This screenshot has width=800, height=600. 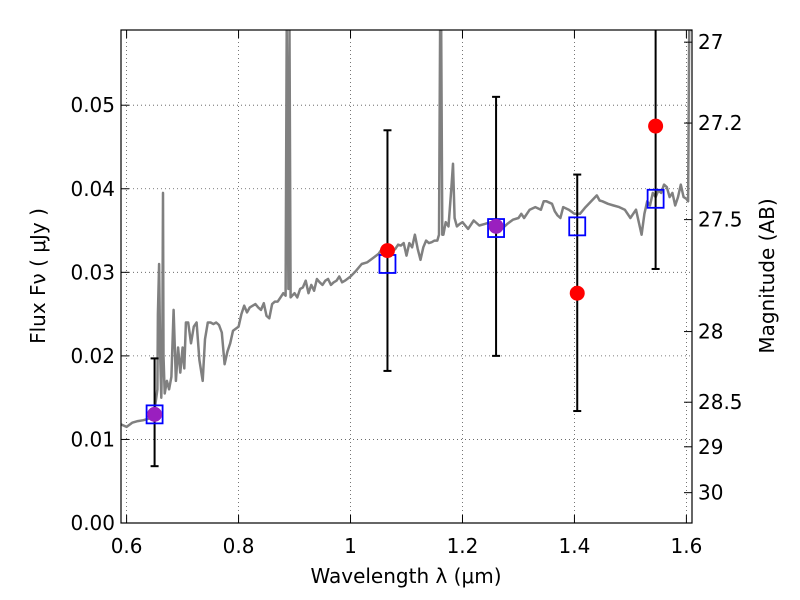 What do you see at coordinates (92, 523) in the screenshot?
I see `y-tick-label: 0.00` at bounding box center [92, 523].